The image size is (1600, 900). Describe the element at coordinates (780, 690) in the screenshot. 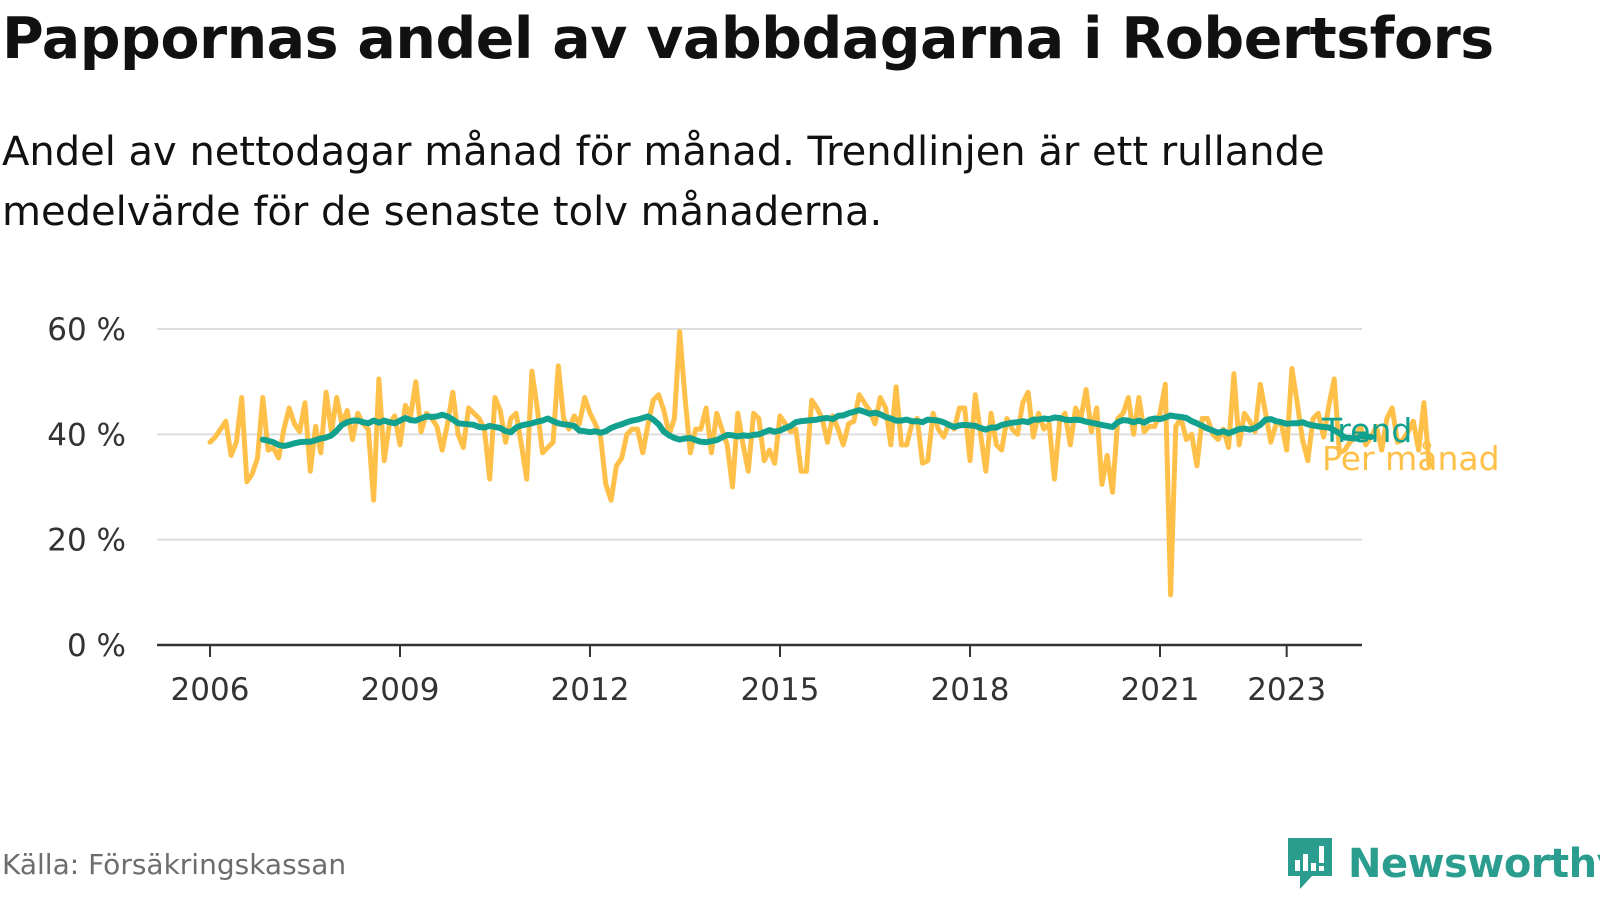

I see `x-tick-label: 2015` at that location.